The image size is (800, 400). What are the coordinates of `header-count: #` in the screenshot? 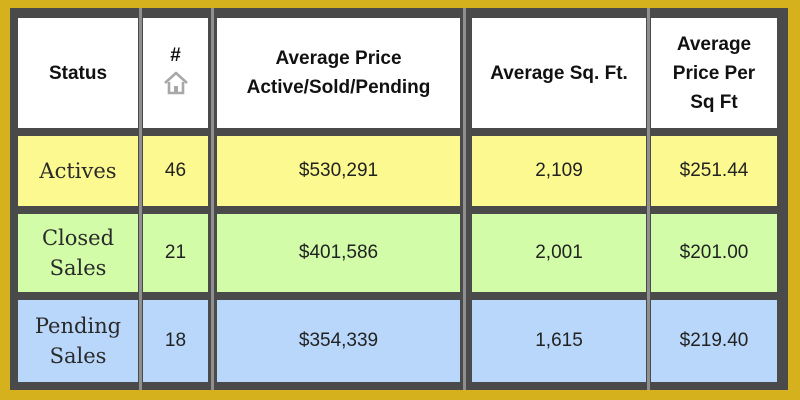 It's located at (175, 73).